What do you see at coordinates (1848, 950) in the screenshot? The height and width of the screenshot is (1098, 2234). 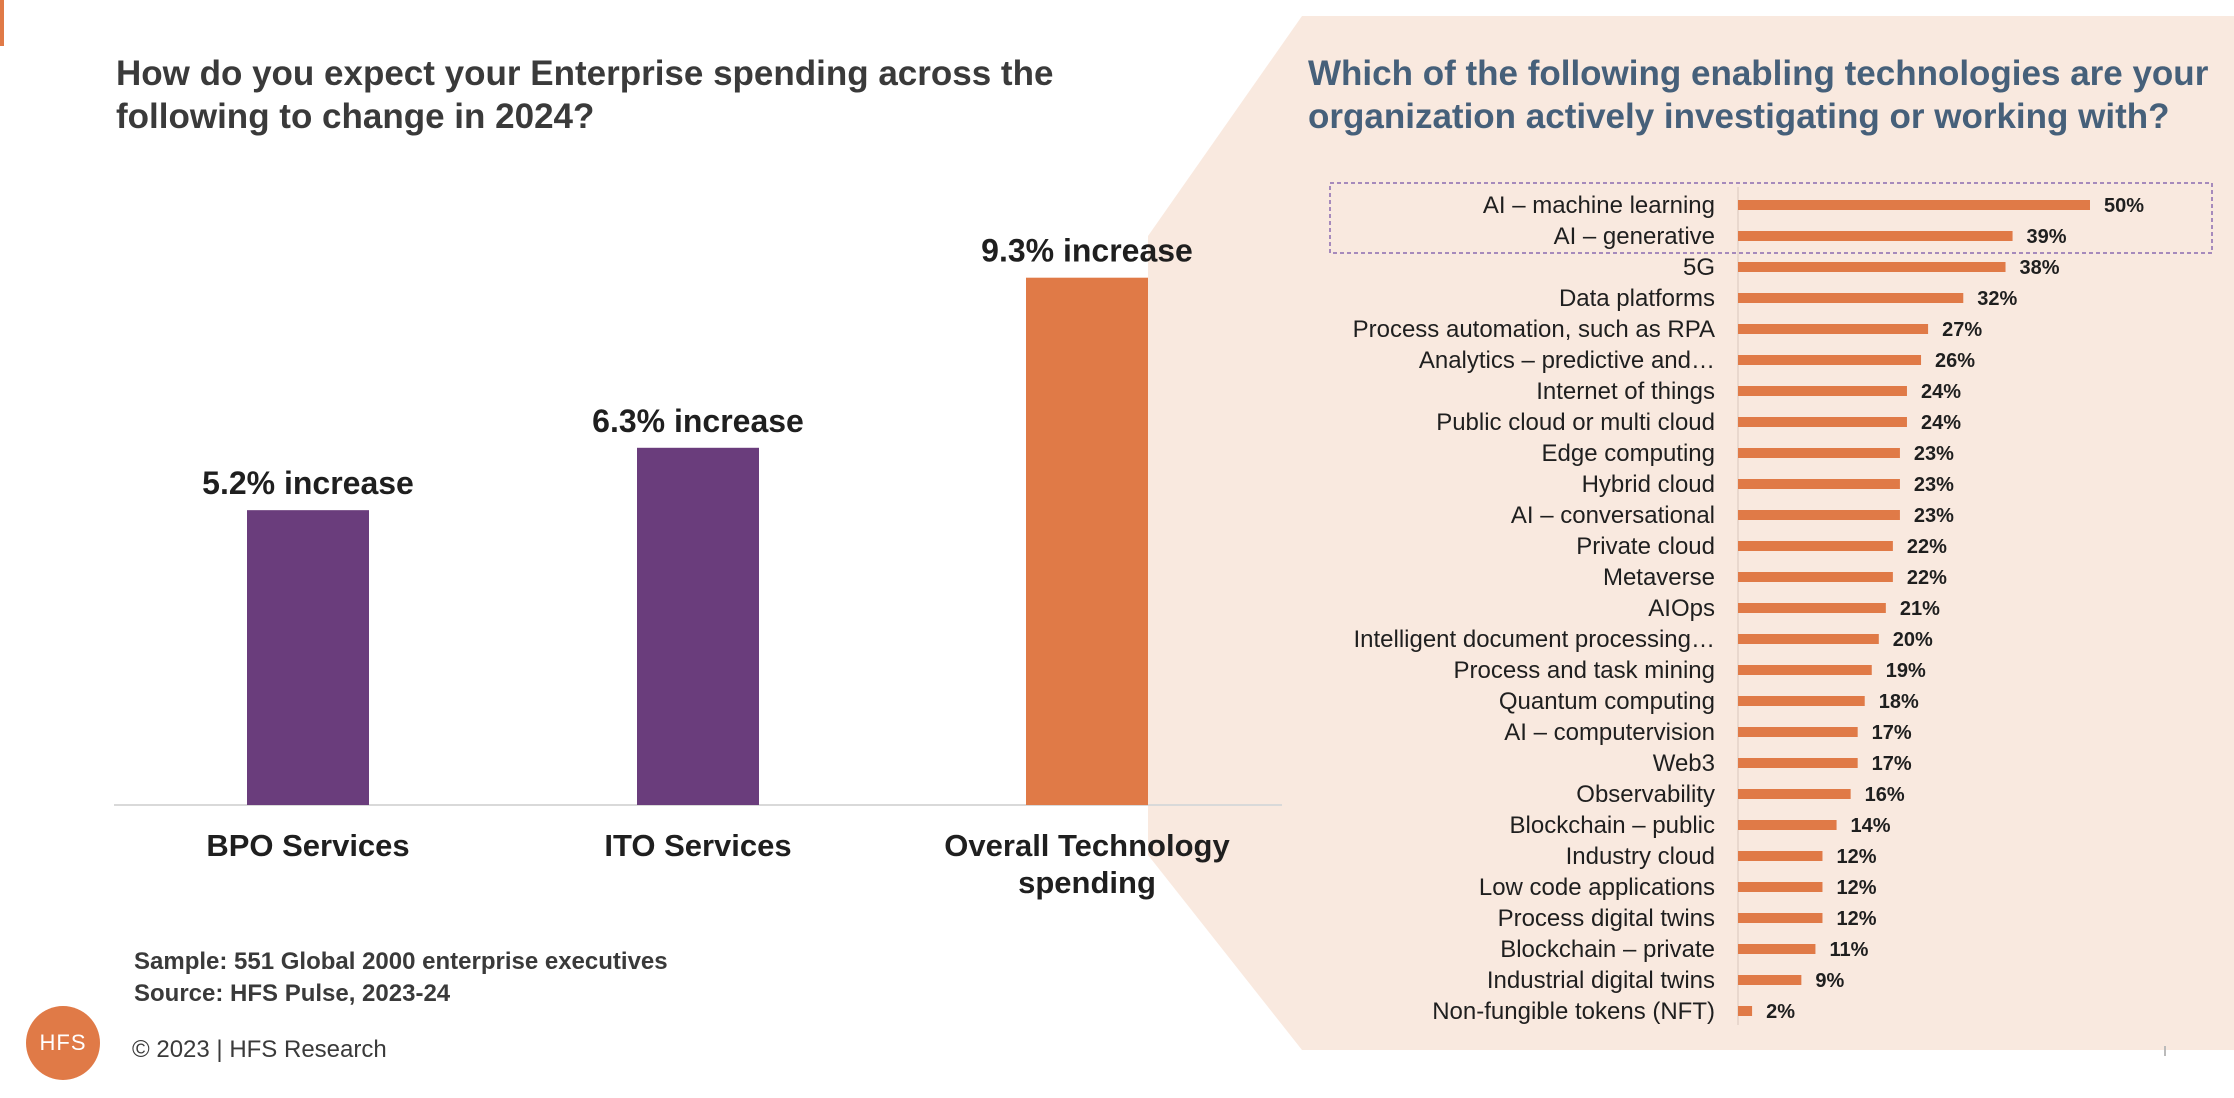 I see `data-label-blockchain-private: 11%` at bounding box center [1848, 950].